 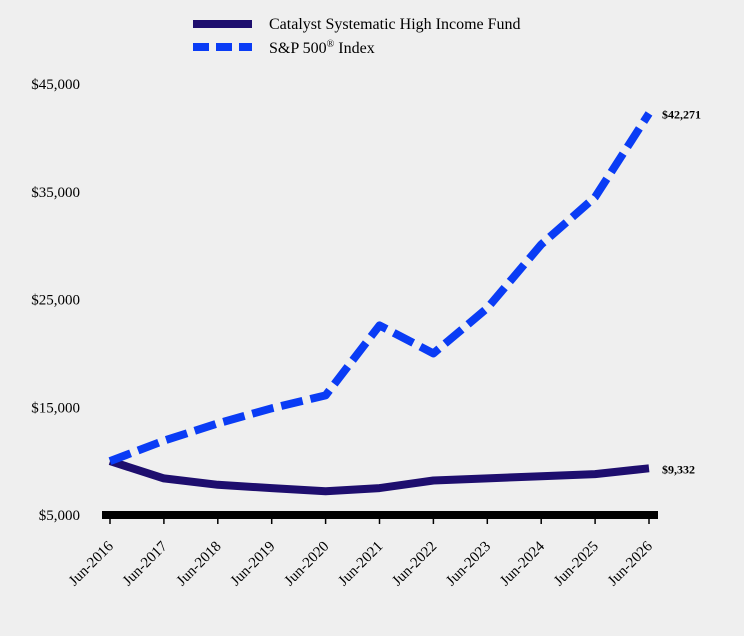 What do you see at coordinates (414, 564) in the screenshot?
I see `x-tick-label: Jun-2022` at bounding box center [414, 564].